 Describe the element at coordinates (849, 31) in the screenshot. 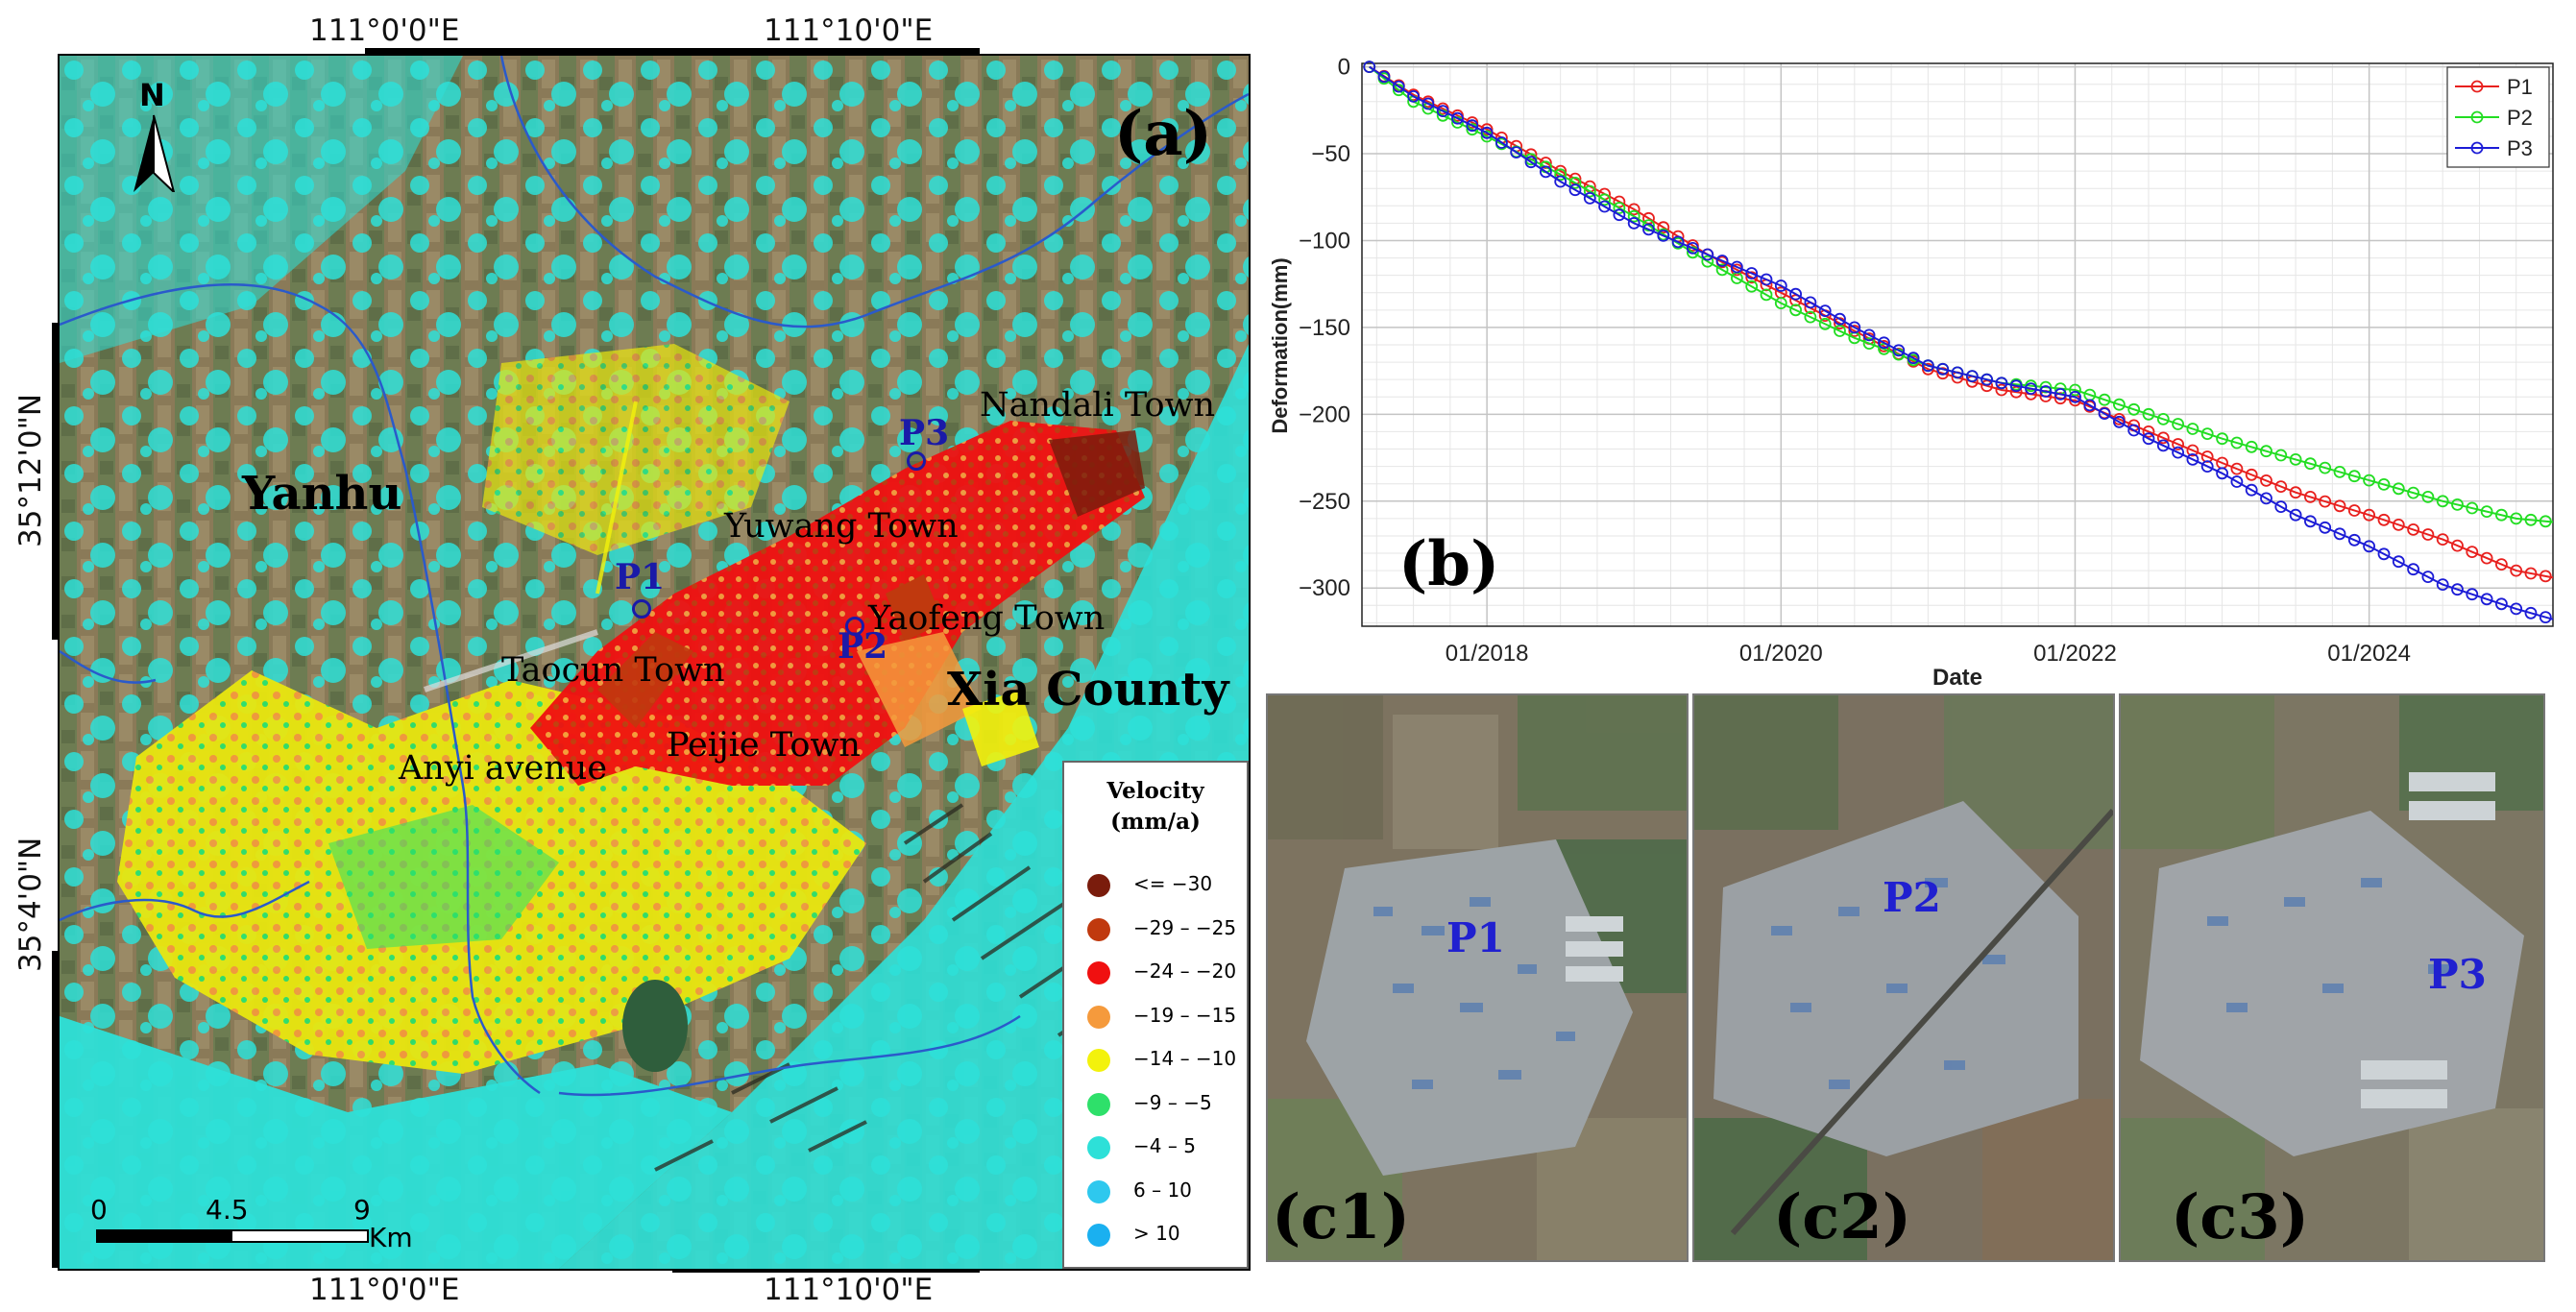

I see `top-lon-tick-2: 111°10'0"E` at that location.